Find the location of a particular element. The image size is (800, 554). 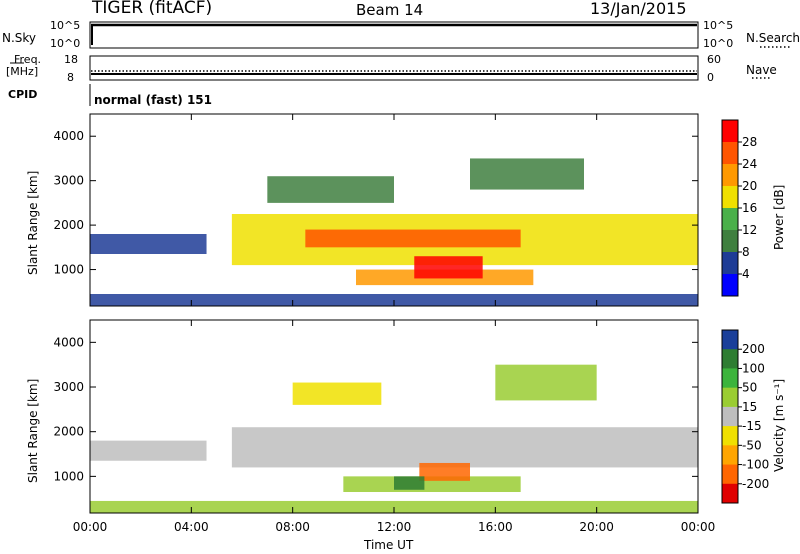

x-tick-label: 16:00 is located at coordinates (495, 527).